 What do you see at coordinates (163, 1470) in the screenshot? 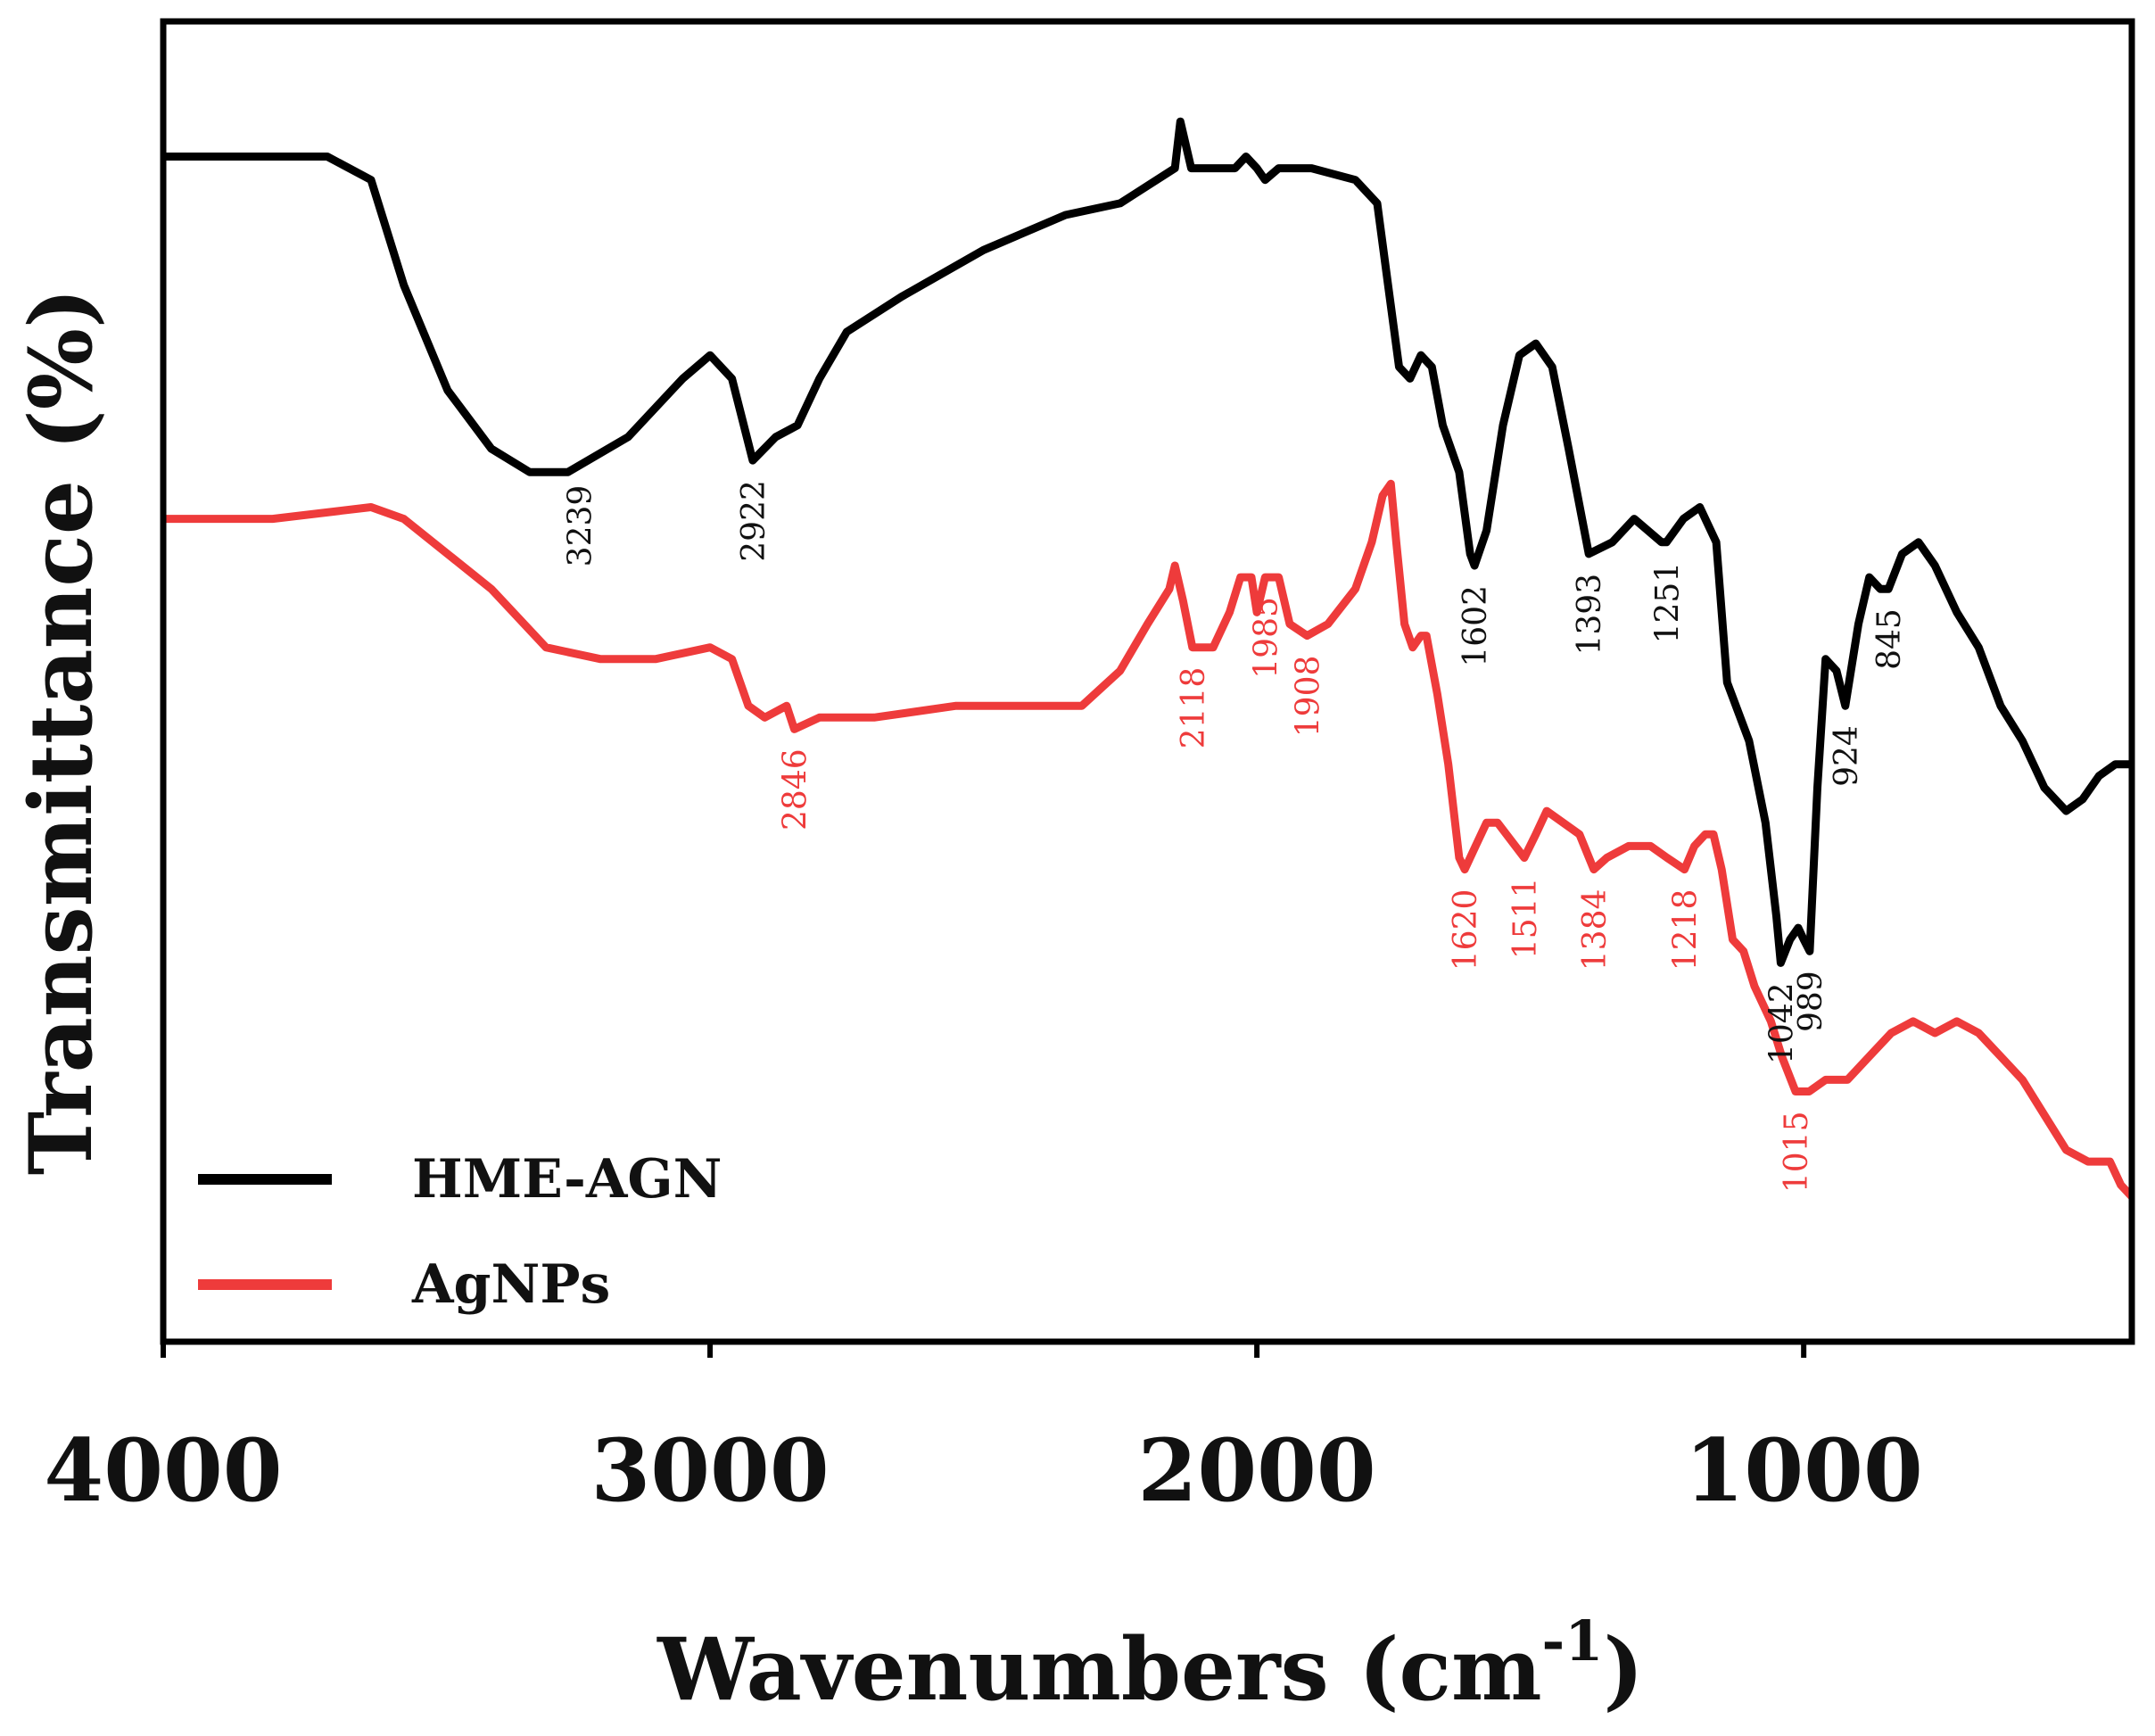
I see `x-tick-label: 4000` at bounding box center [163, 1470].